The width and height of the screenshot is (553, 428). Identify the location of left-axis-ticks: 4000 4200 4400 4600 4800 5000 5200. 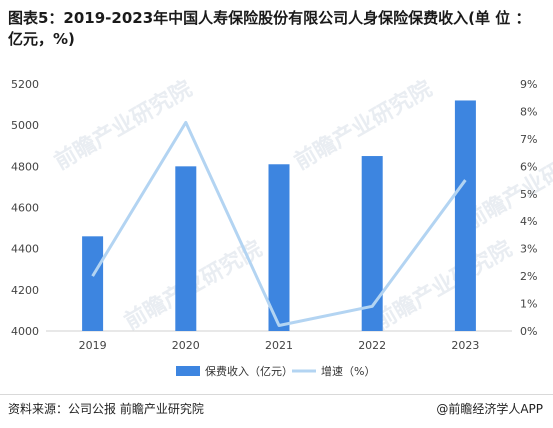
(25, 208).